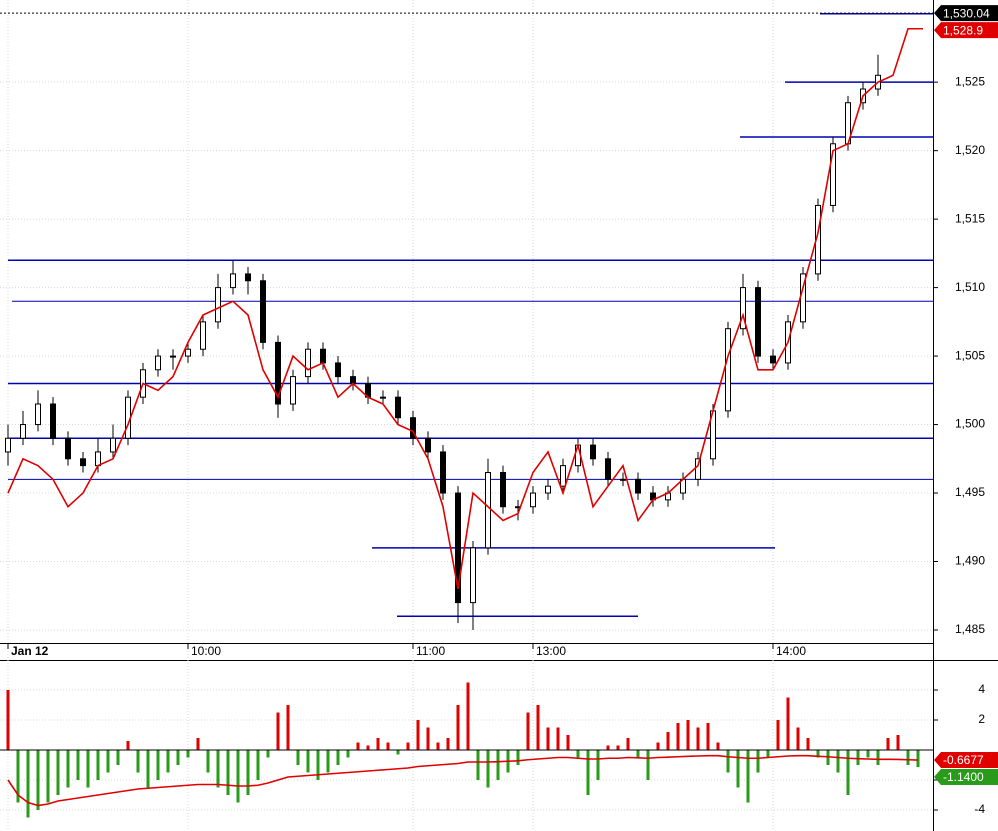 This screenshot has height=831, width=998. What do you see at coordinates (206, 651) in the screenshot?
I see `x-tick-label: 10:00` at bounding box center [206, 651].